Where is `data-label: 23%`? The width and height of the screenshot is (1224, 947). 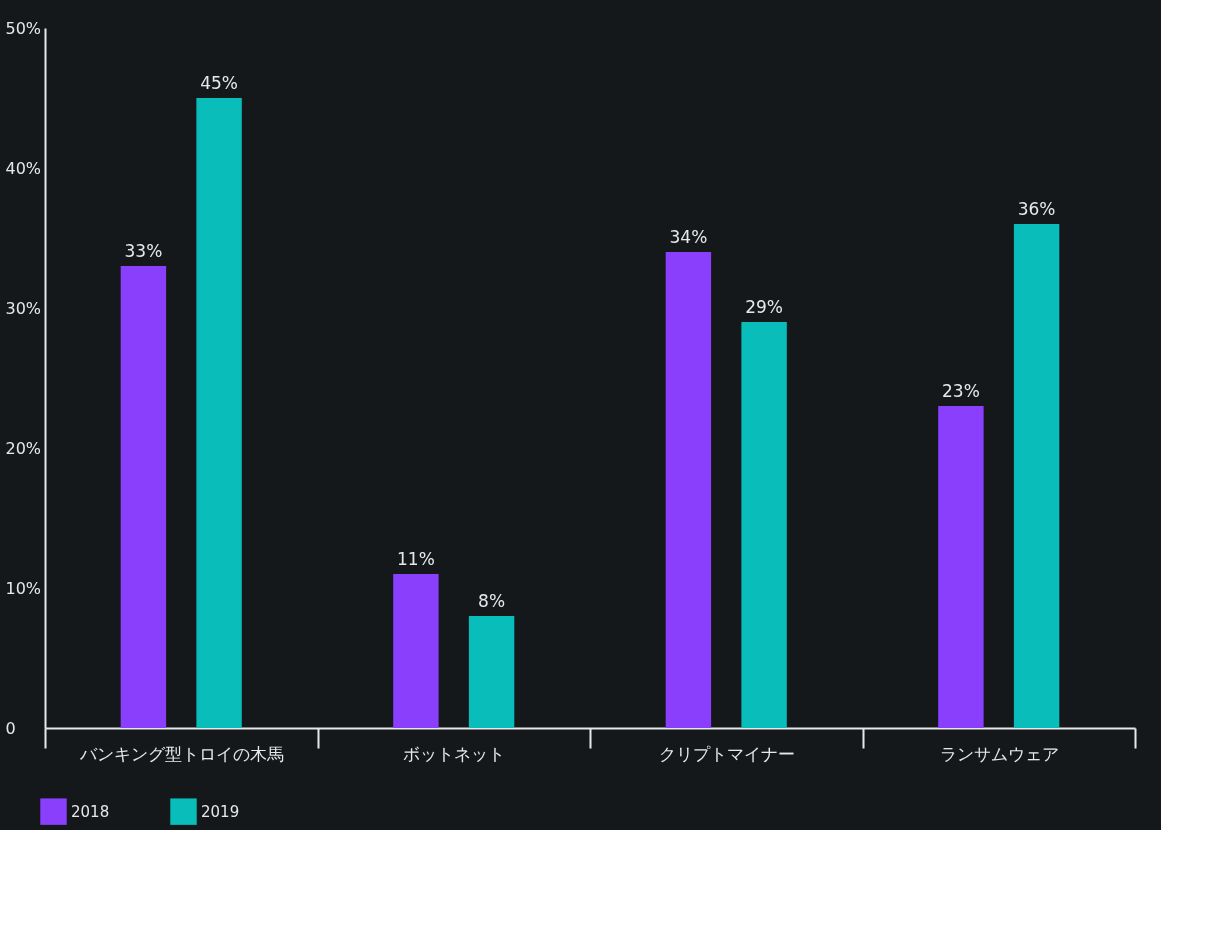
data-label: 23% is located at coordinates (961, 391).